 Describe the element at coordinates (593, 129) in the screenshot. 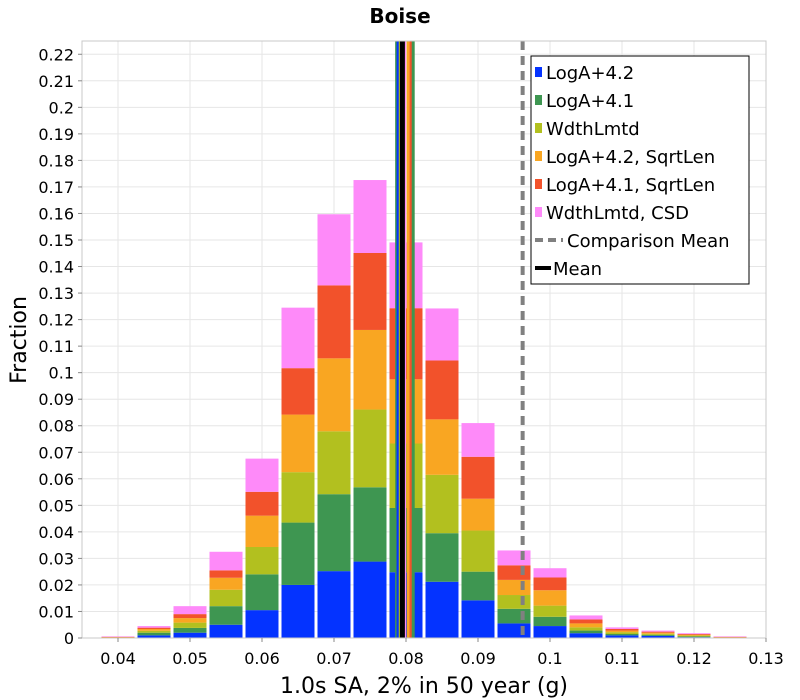

I see `legend-label: WdthLmtd` at that location.